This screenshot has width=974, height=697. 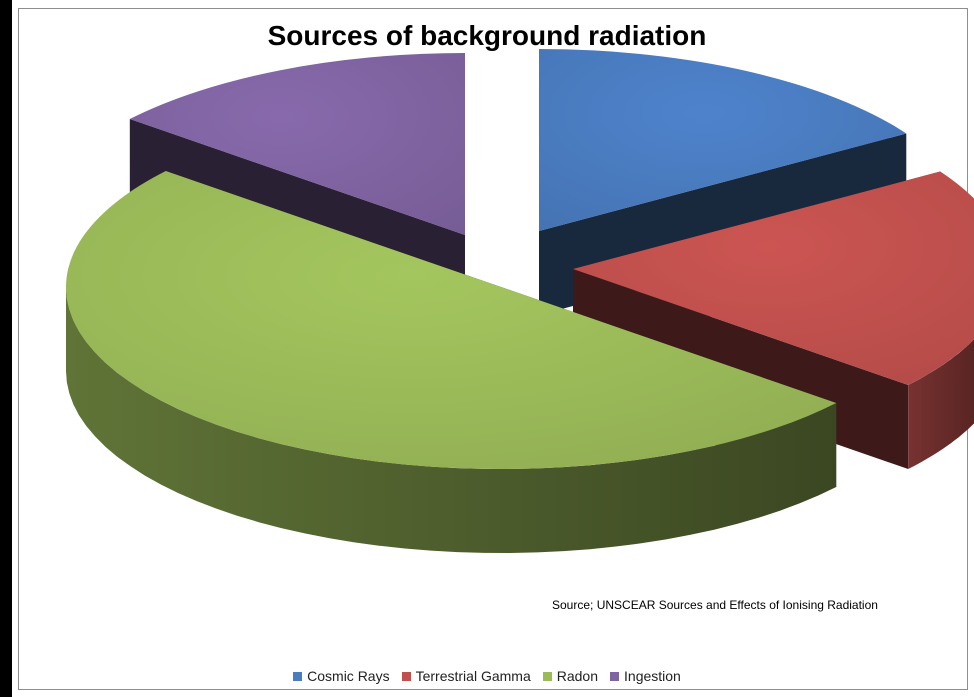 I want to click on legend-label: Terrestrial Gamma, so click(x=473, y=676).